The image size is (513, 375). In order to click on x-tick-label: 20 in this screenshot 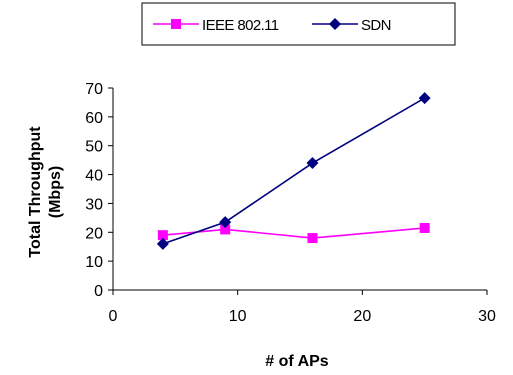, I will do `click(362, 316)`.